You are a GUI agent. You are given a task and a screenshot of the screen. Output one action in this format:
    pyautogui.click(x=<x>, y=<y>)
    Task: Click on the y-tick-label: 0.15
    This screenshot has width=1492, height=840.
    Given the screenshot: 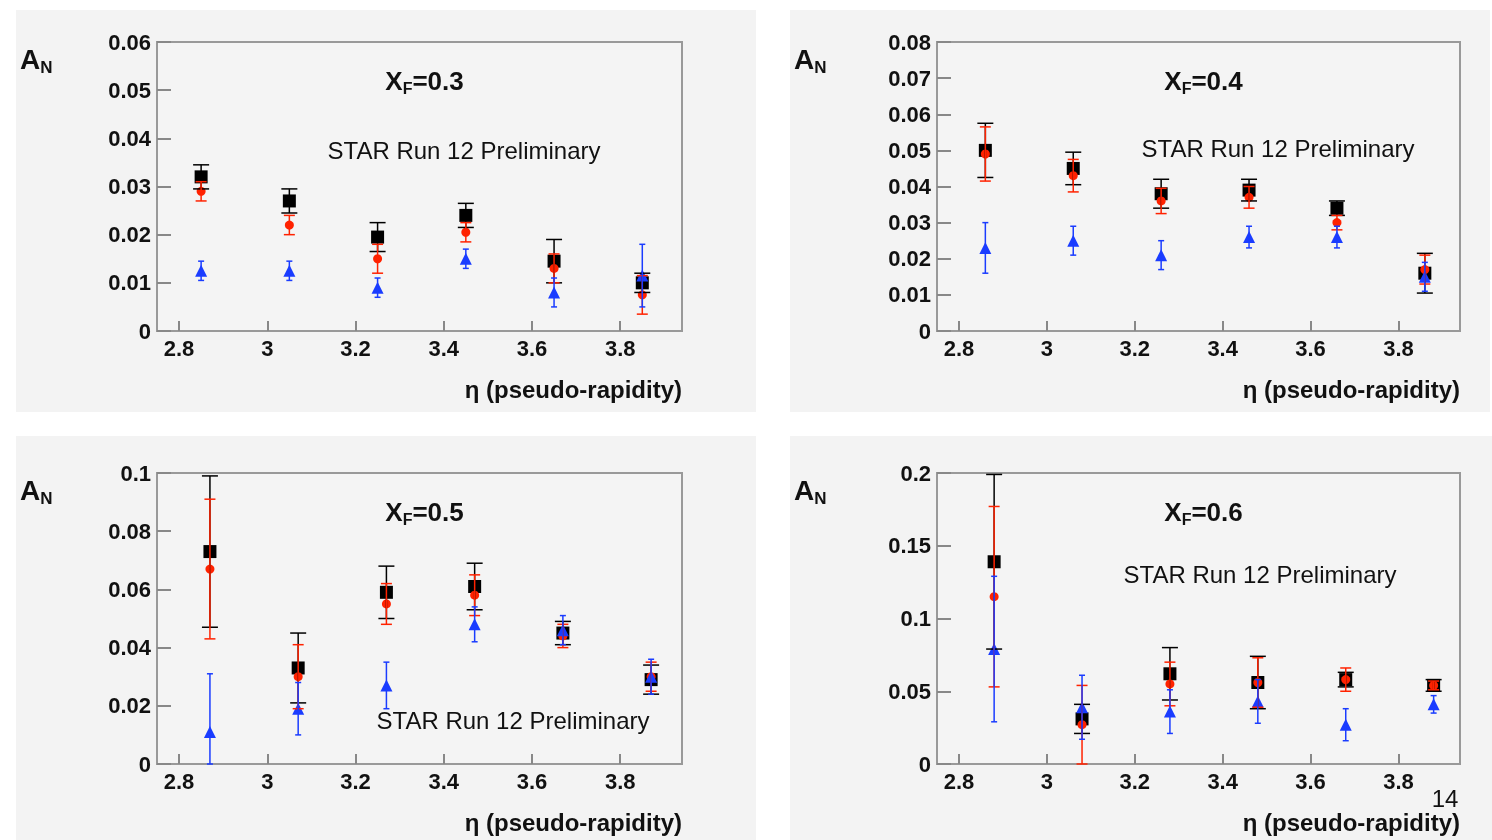 What is the action you would take?
    pyautogui.click(x=909, y=546)
    